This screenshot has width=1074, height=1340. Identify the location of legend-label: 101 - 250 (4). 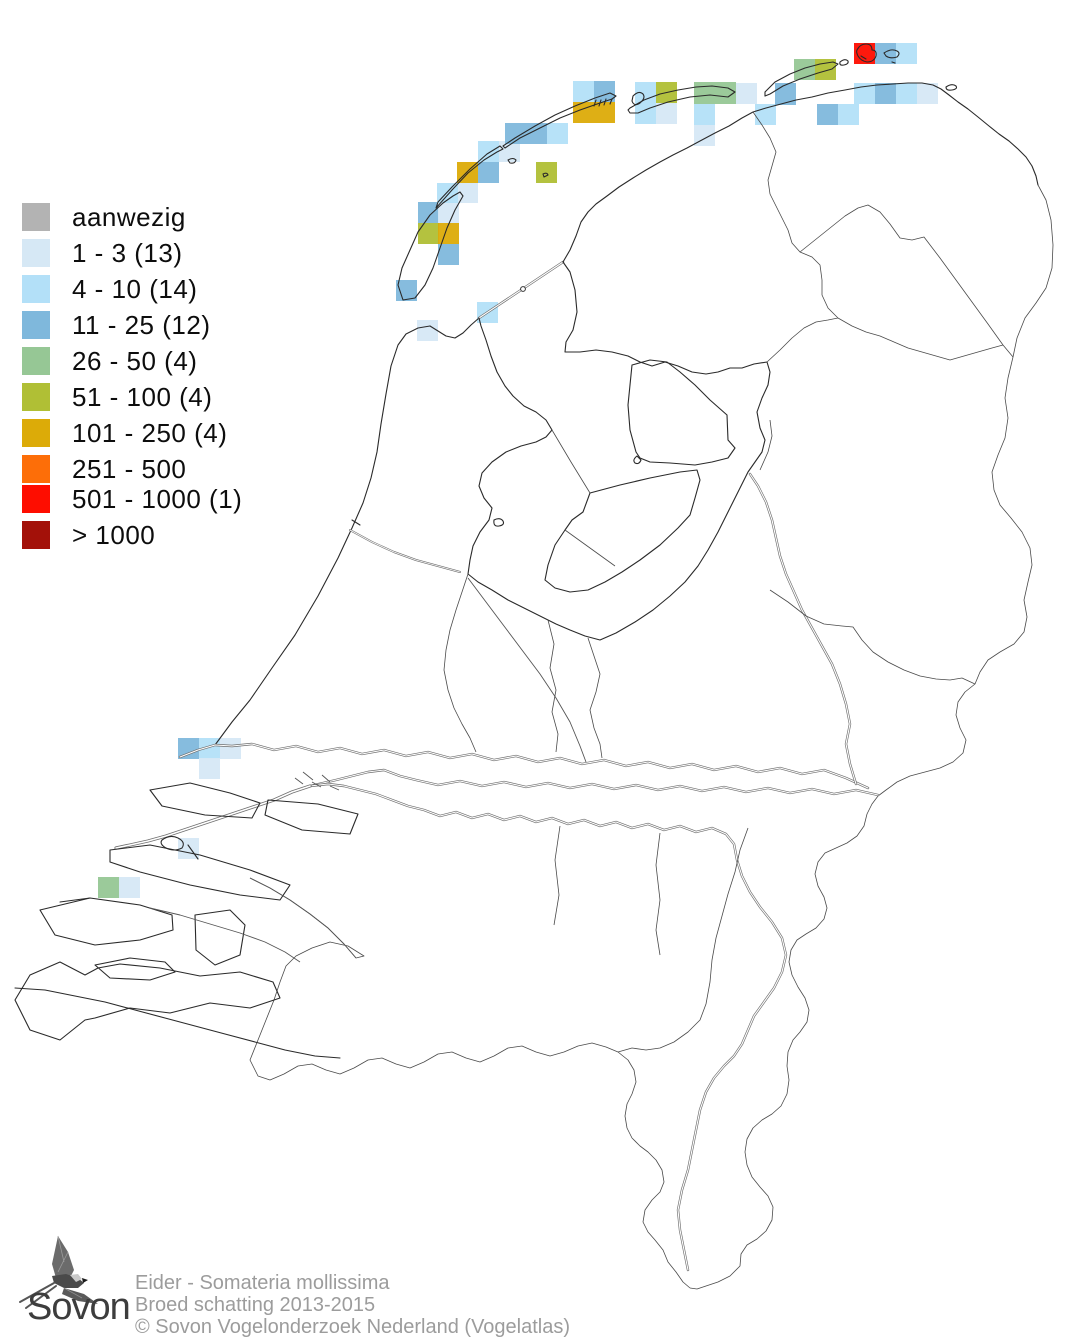
(150, 432).